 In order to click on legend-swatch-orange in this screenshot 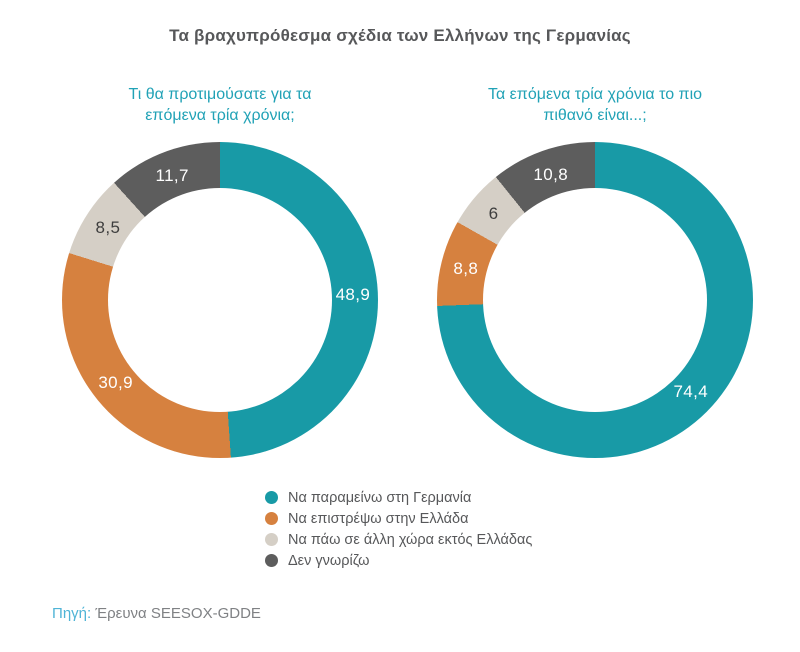, I will do `click(271, 518)`.